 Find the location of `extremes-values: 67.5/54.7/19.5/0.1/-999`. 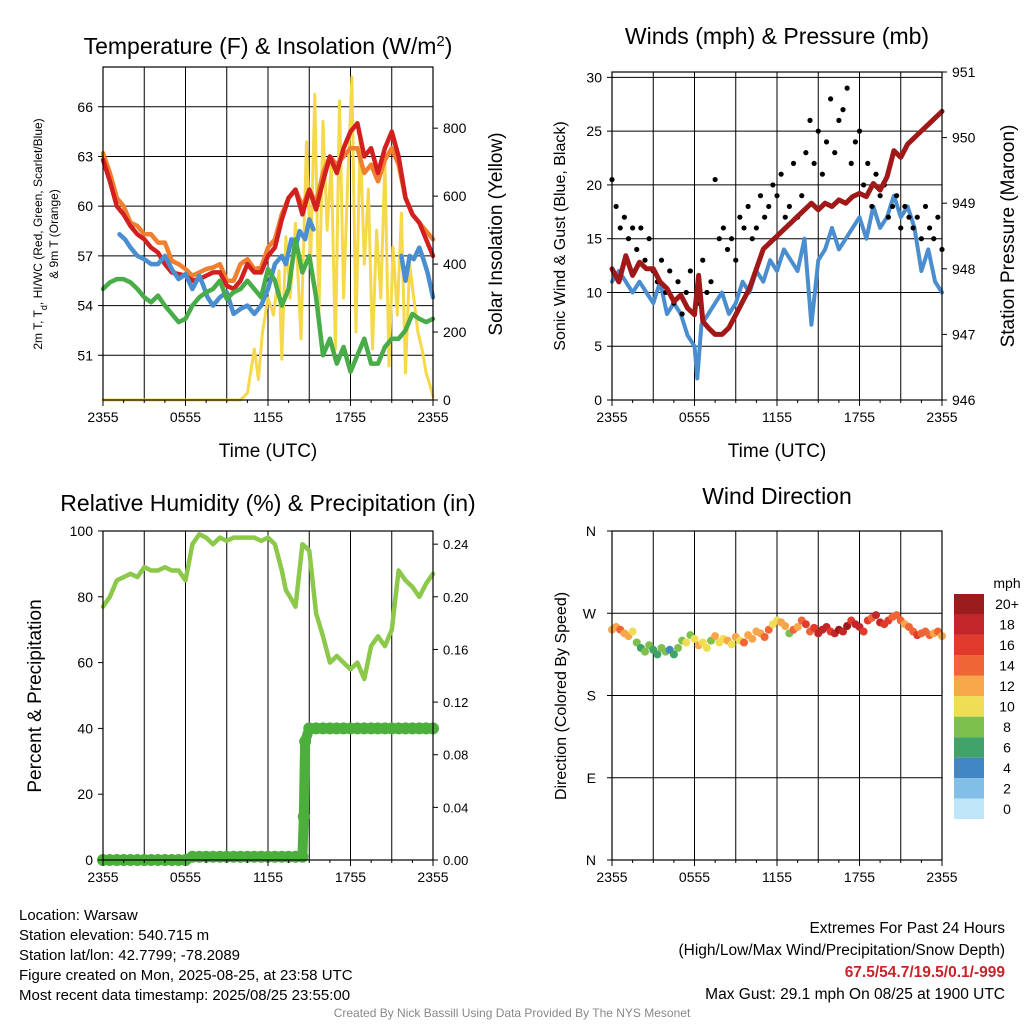

extremes-values: 67.5/54.7/19.5/0.1/-999 is located at coordinates (924, 972).